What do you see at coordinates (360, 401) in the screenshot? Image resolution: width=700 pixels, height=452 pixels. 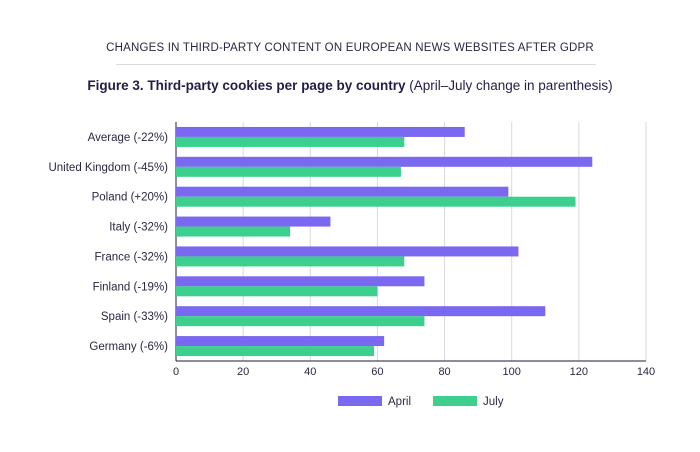 I see `legend-swatch-april` at bounding box center [360, 401].